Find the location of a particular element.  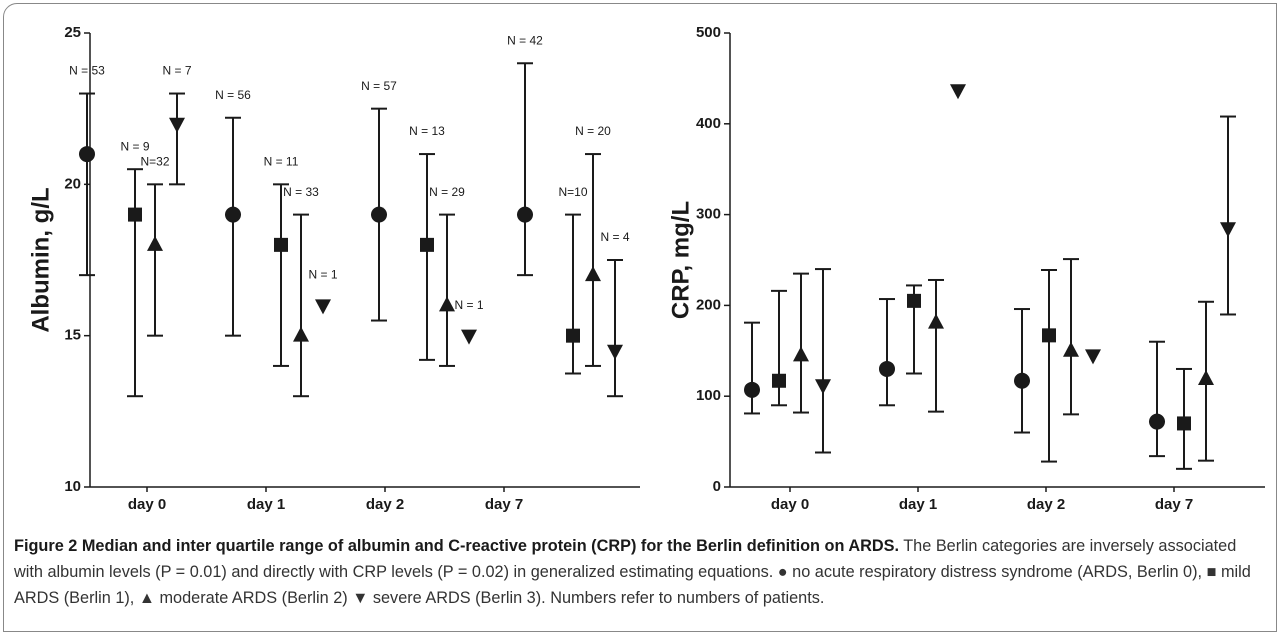

n-label: N=32 is located at coordinates (154, 162).